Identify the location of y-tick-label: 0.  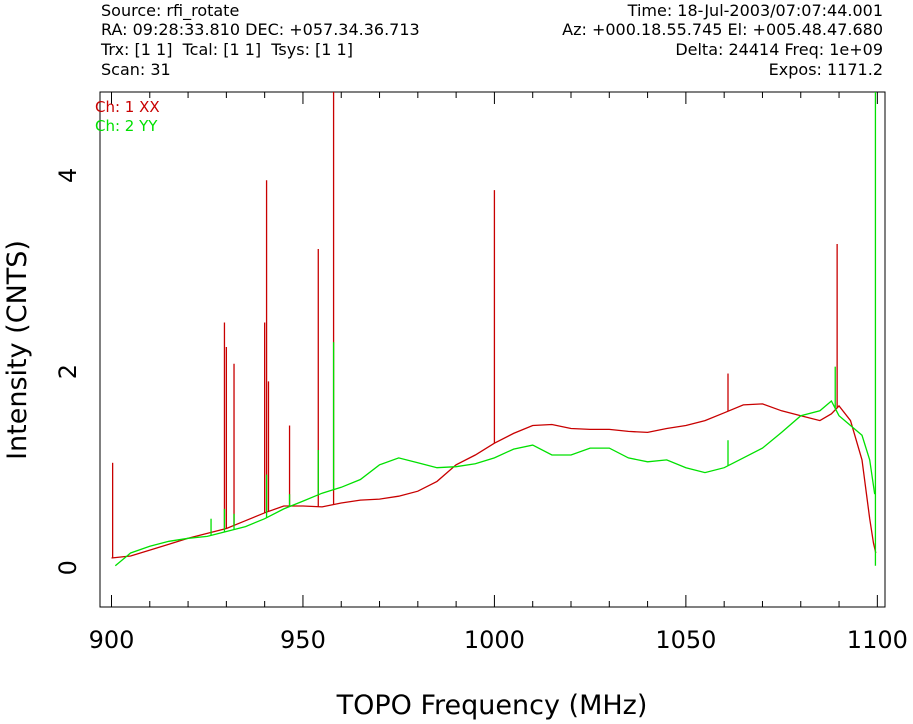
(68, 567).